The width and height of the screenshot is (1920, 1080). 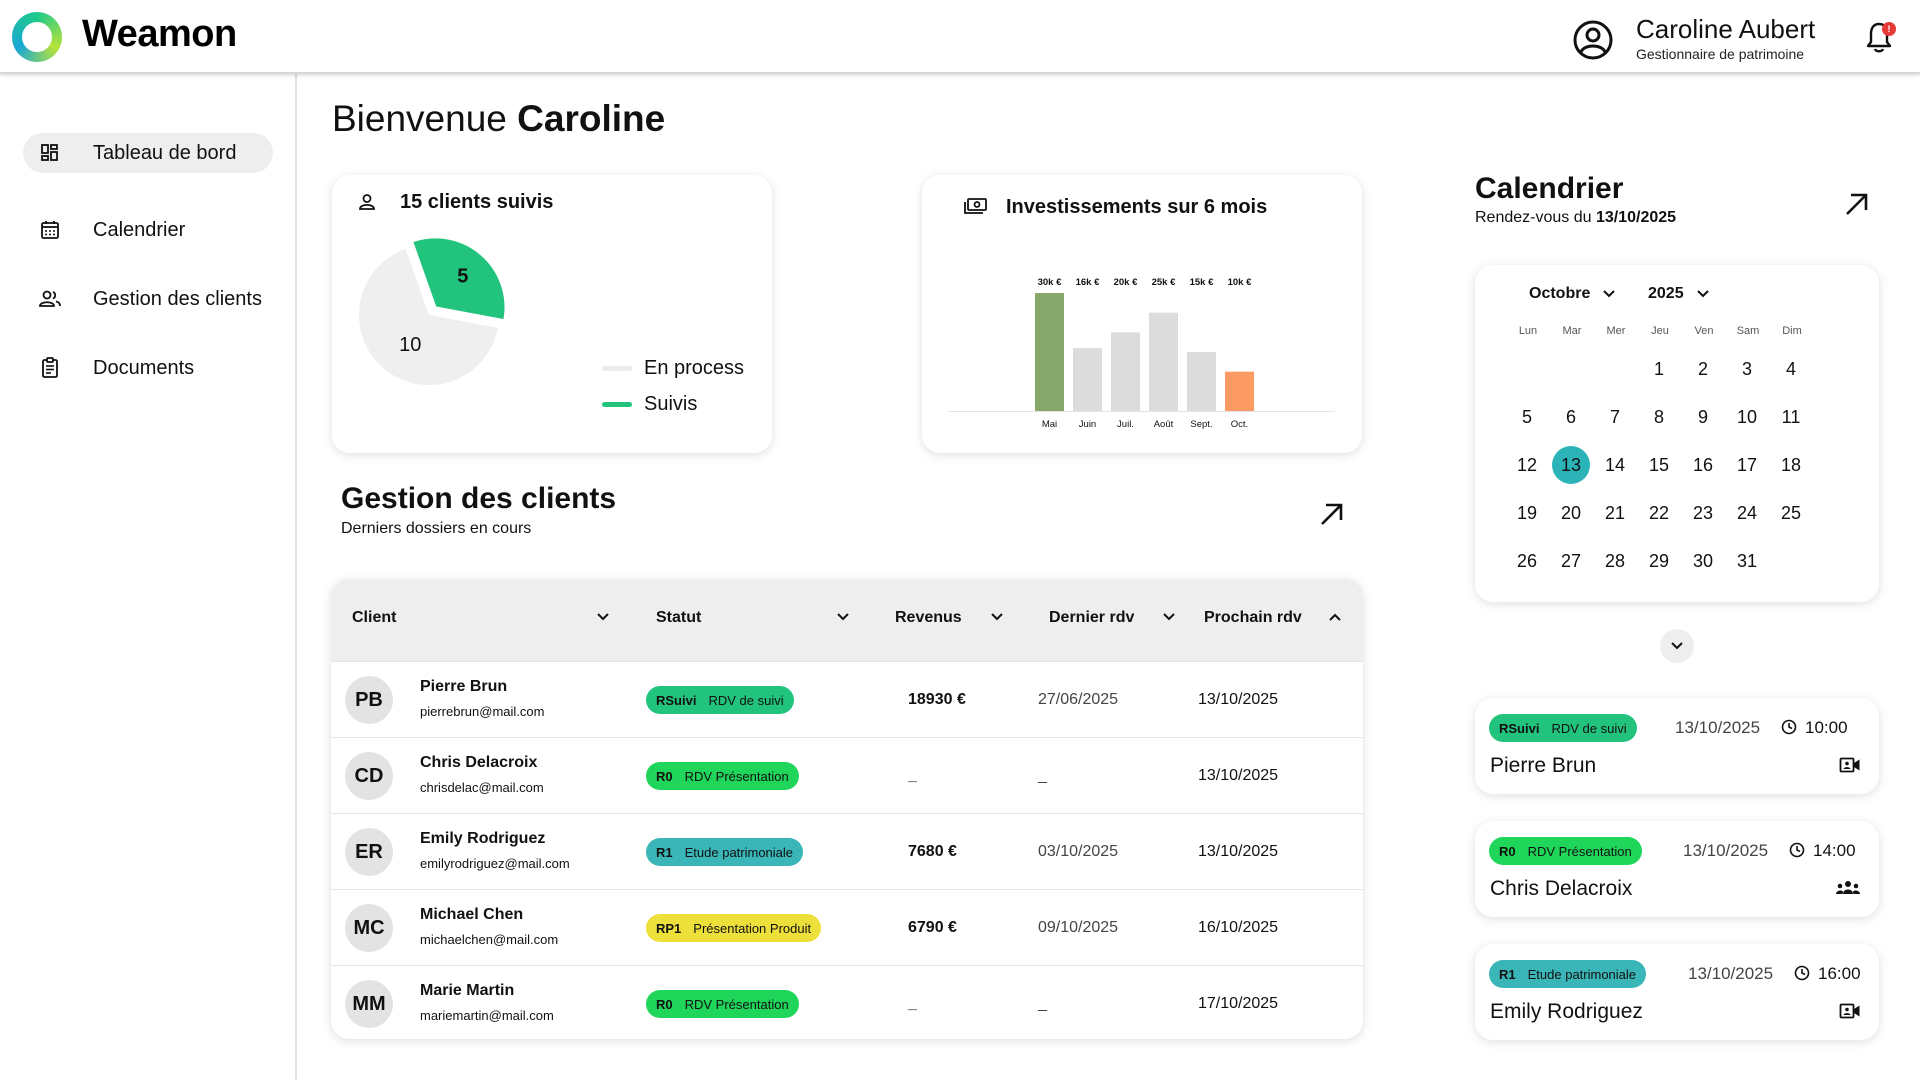 I want to click on dashboard-icon, so click(x=50, y=153).